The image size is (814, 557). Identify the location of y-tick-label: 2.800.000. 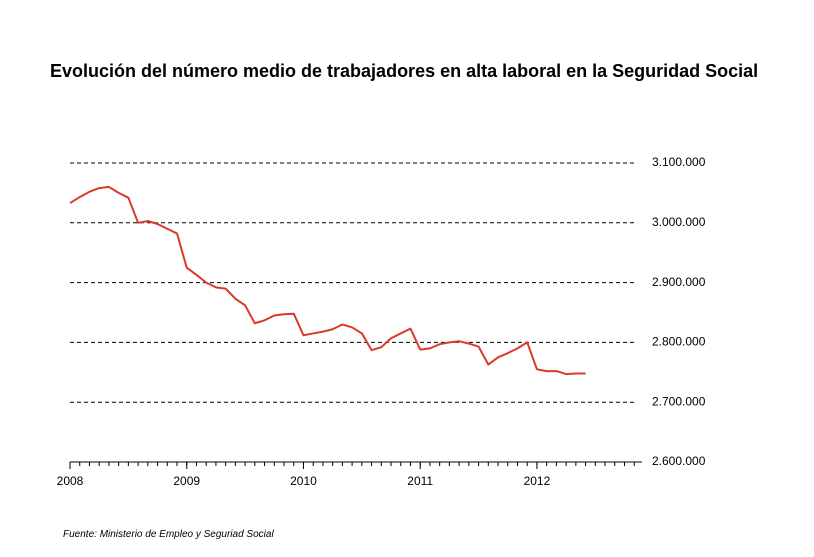
(679, 342).